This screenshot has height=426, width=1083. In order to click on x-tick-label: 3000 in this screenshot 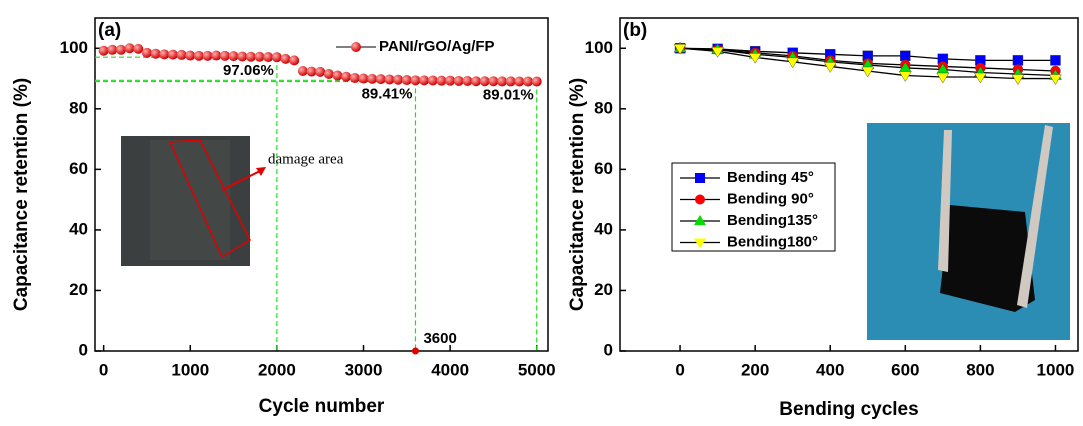, I will do `click(364, 369)`.